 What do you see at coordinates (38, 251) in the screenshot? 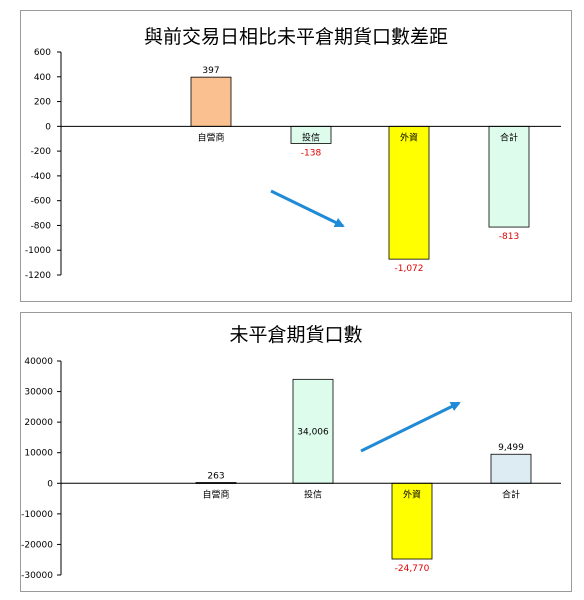
I see `y-tick-label: -1000` at bounding box center [38, 251].